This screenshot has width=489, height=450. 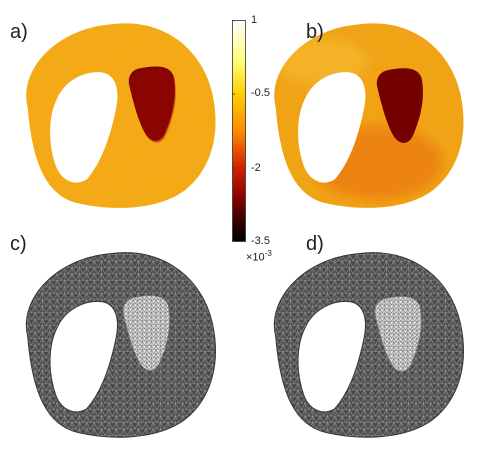 I want to click on panel-label-a: a), so click(x=19, y=32).